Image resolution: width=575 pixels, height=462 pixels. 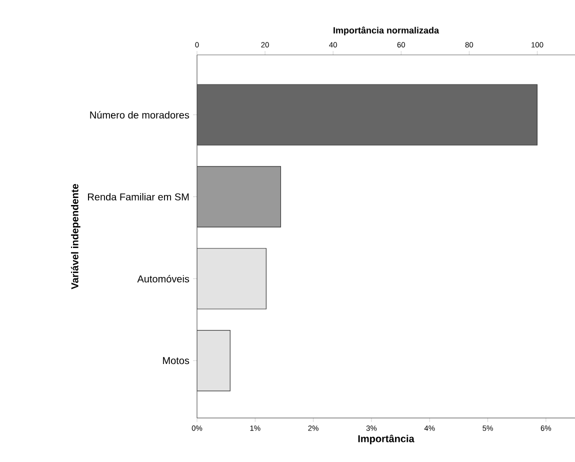 What do you see at coordinates (140, 115) in the screenshot?
I see `y-tick-label: Número de moradores` at bounding box center [140, 115].